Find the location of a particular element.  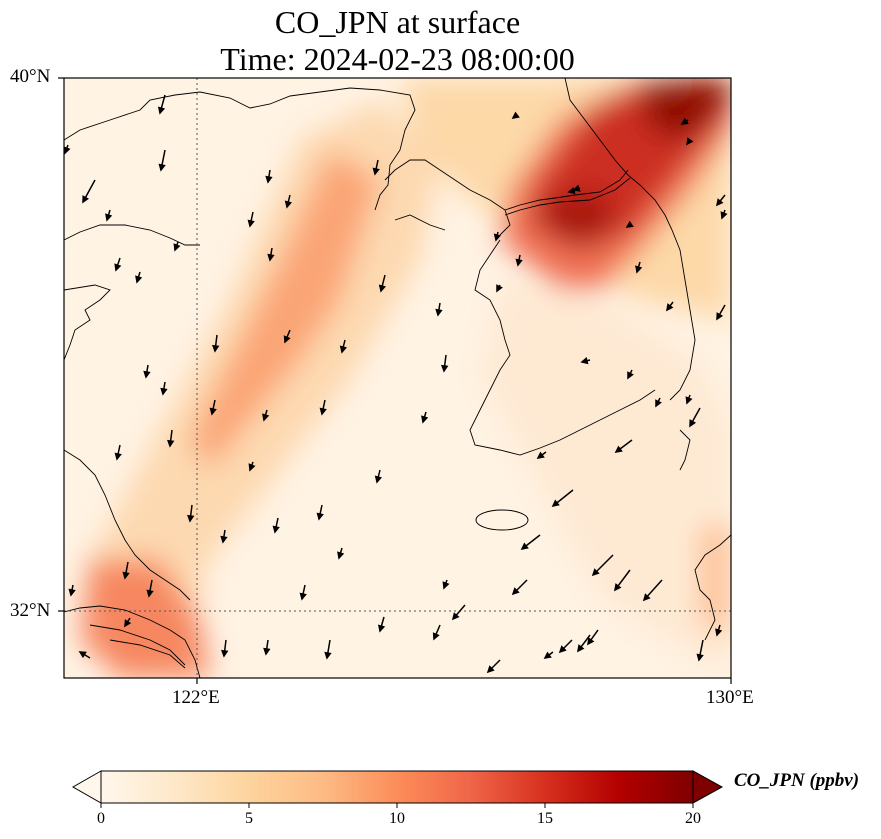

colorbar-label: CO_JPN (ppbv) is located at coordinates (797, 780).